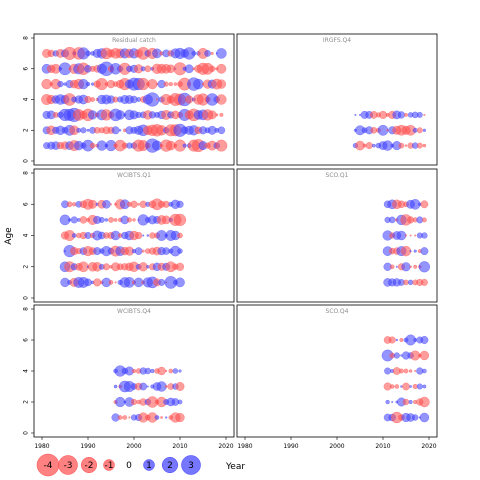 The height and width of the screenshot is (480, 480). I want to click on x-tick-label: 2000, so click(336, 446).